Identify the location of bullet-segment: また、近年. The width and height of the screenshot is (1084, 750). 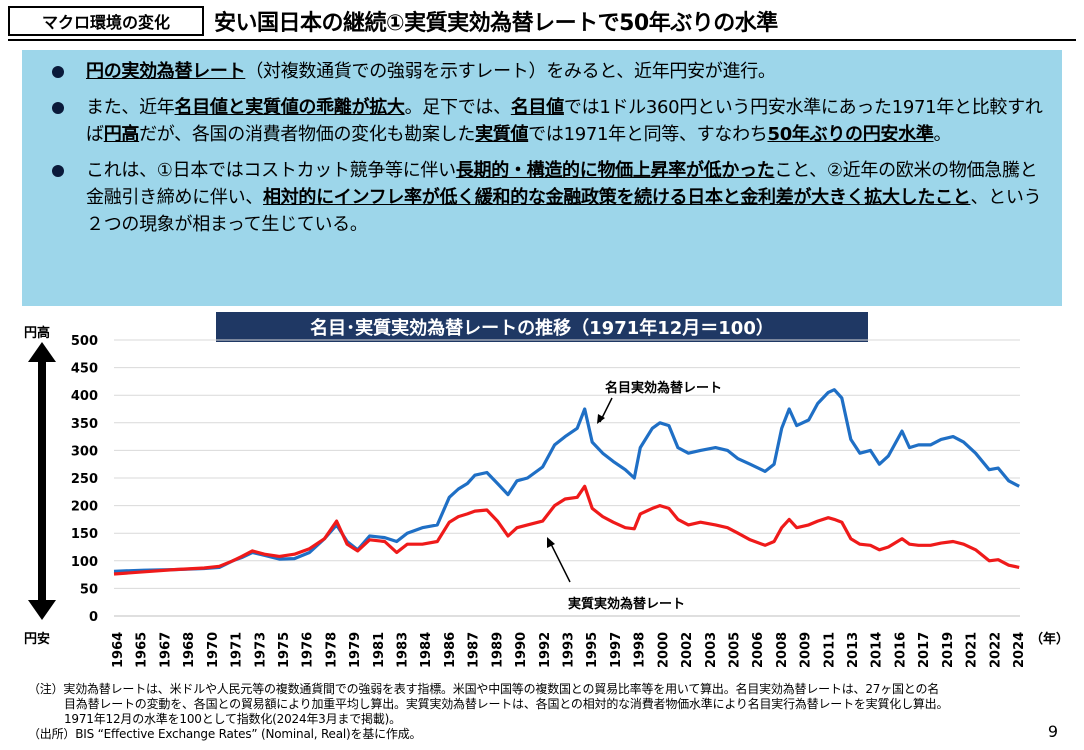
(130, 107).